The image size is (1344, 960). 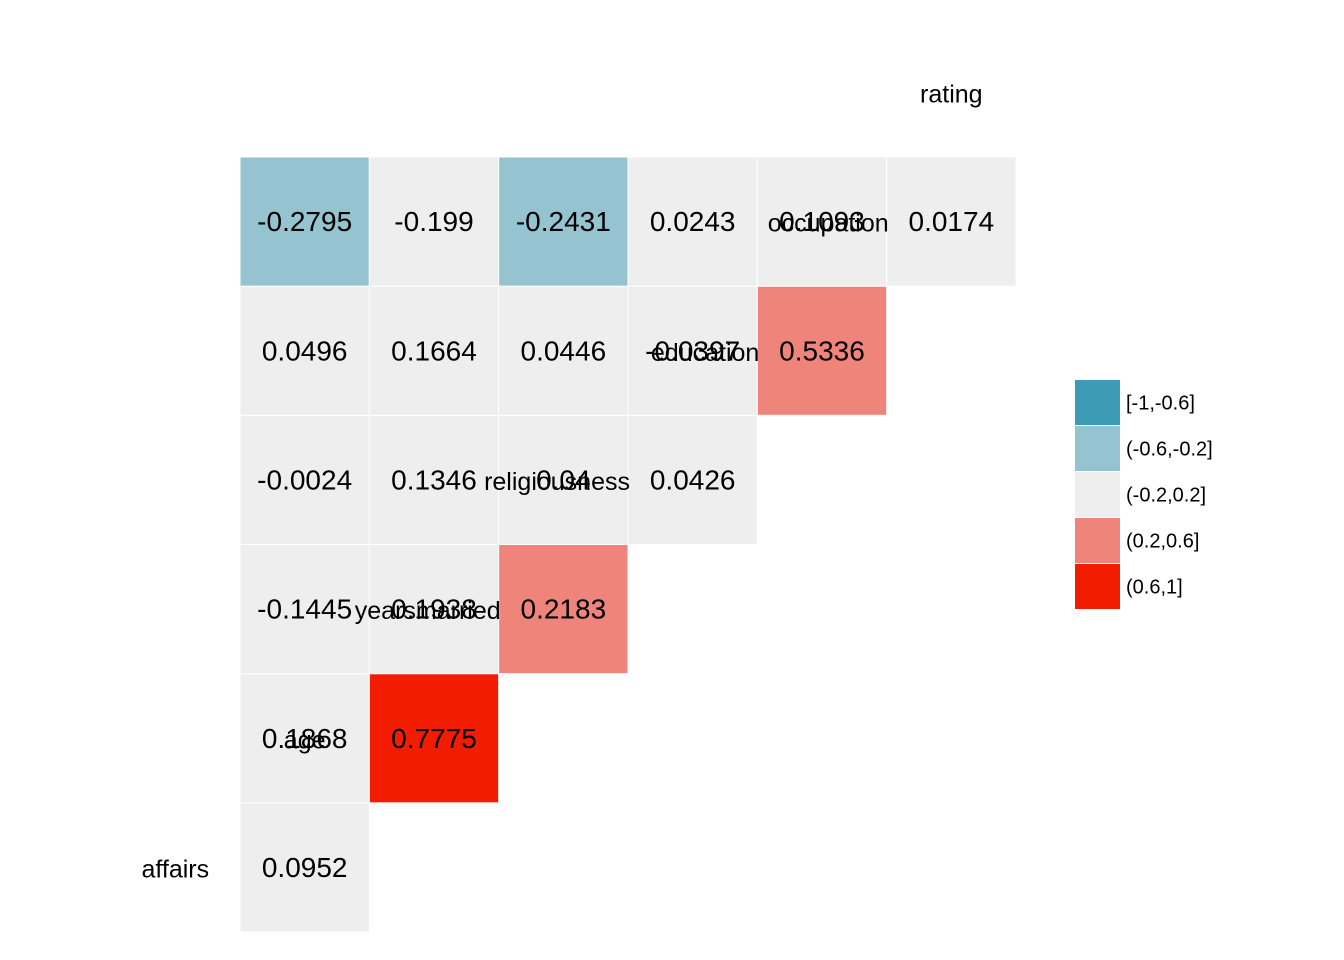 I want to click on cell-education-yearsmarried, so click(x=563, y=480).